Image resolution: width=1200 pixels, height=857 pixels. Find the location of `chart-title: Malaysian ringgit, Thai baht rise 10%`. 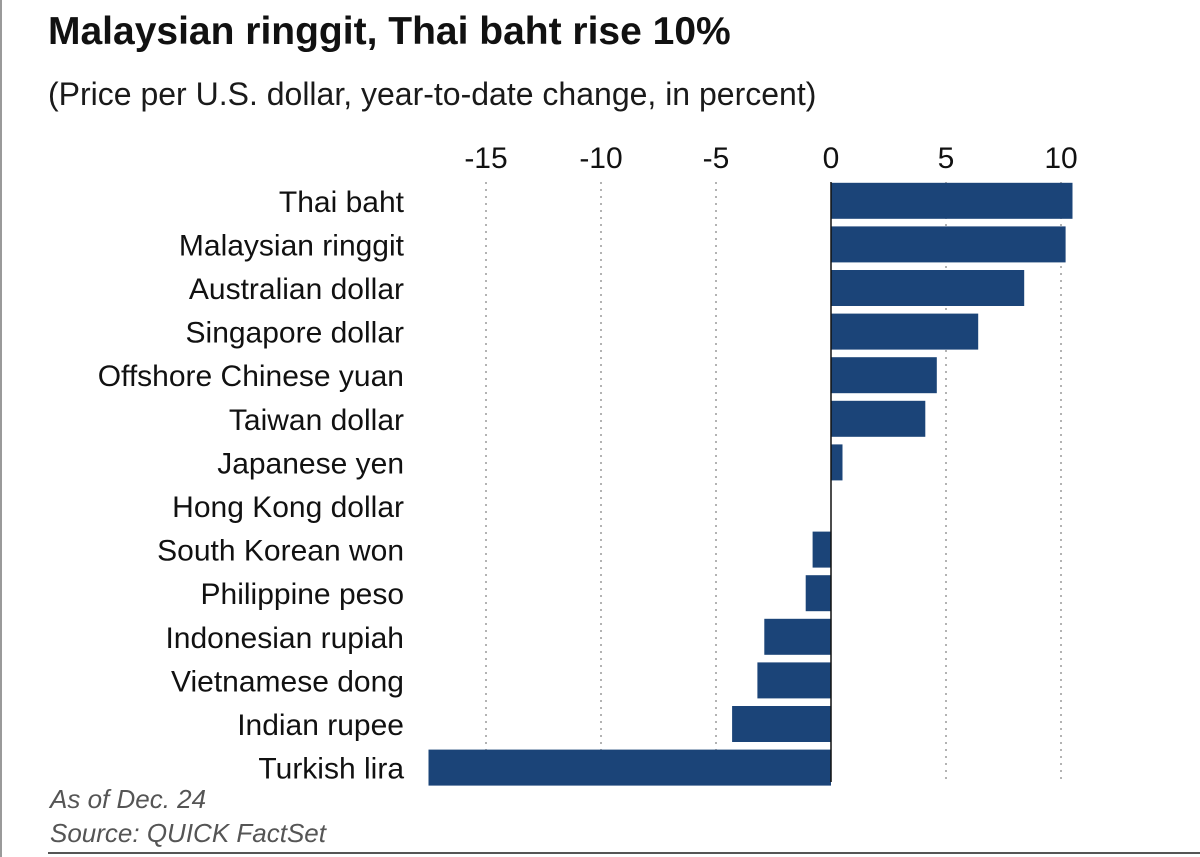

chart-title: Malaysian ringgit, Thai baht rise 10% is located at coordinates (389, 31).